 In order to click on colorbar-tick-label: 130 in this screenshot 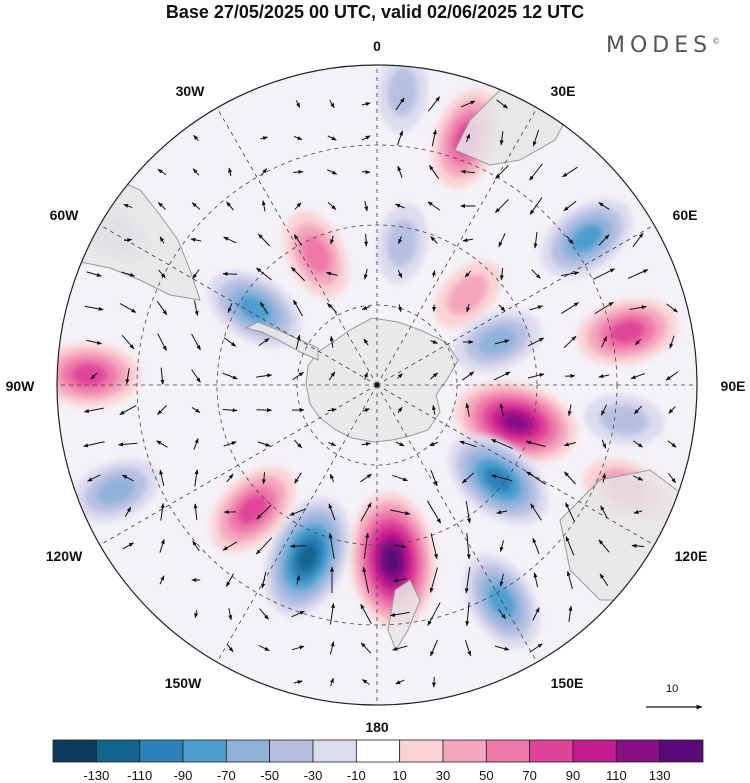, I will do `click(659, 775)`.